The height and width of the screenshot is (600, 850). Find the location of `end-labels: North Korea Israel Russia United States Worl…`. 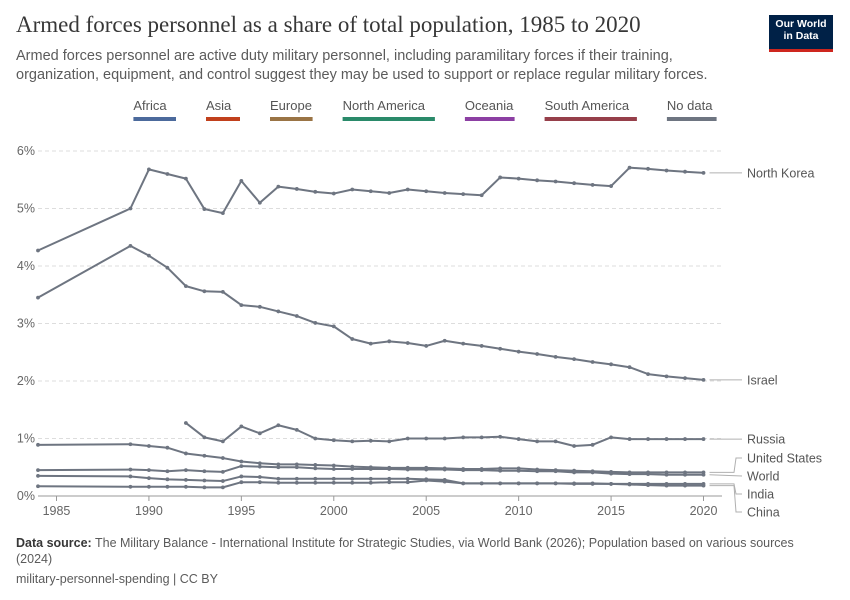

end-labels: North Korea Israel Russia United States Worl… is located at coordinates (766, 343).